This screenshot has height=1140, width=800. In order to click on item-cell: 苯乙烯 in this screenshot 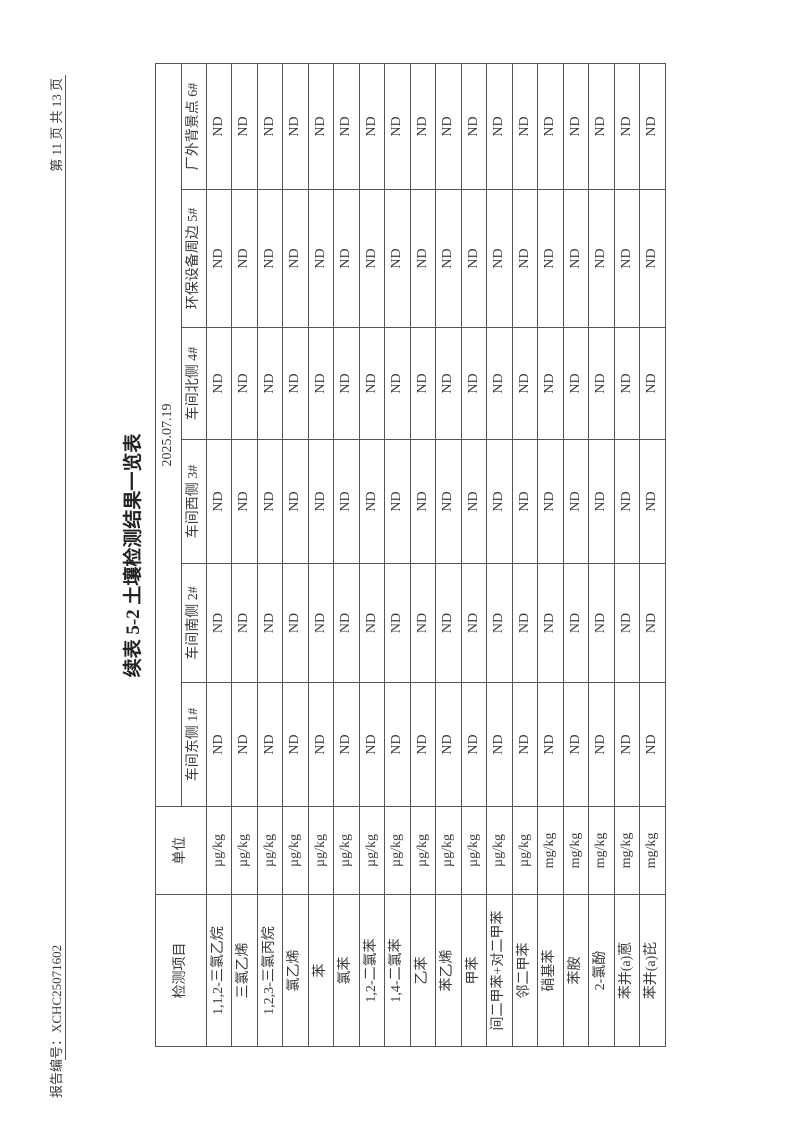, I will do `click(448, 970)`.